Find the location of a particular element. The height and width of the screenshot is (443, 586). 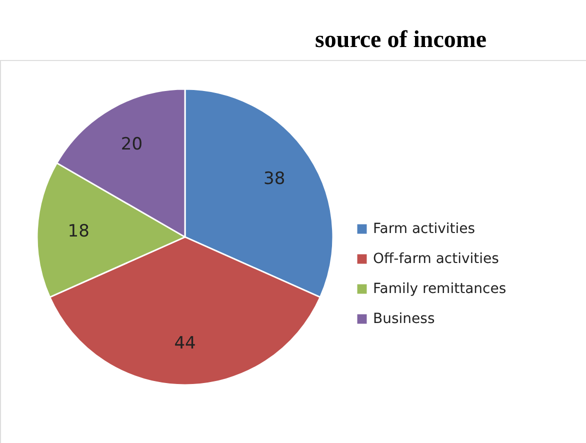

data-label: 44 is located at coordinates (185, 344).